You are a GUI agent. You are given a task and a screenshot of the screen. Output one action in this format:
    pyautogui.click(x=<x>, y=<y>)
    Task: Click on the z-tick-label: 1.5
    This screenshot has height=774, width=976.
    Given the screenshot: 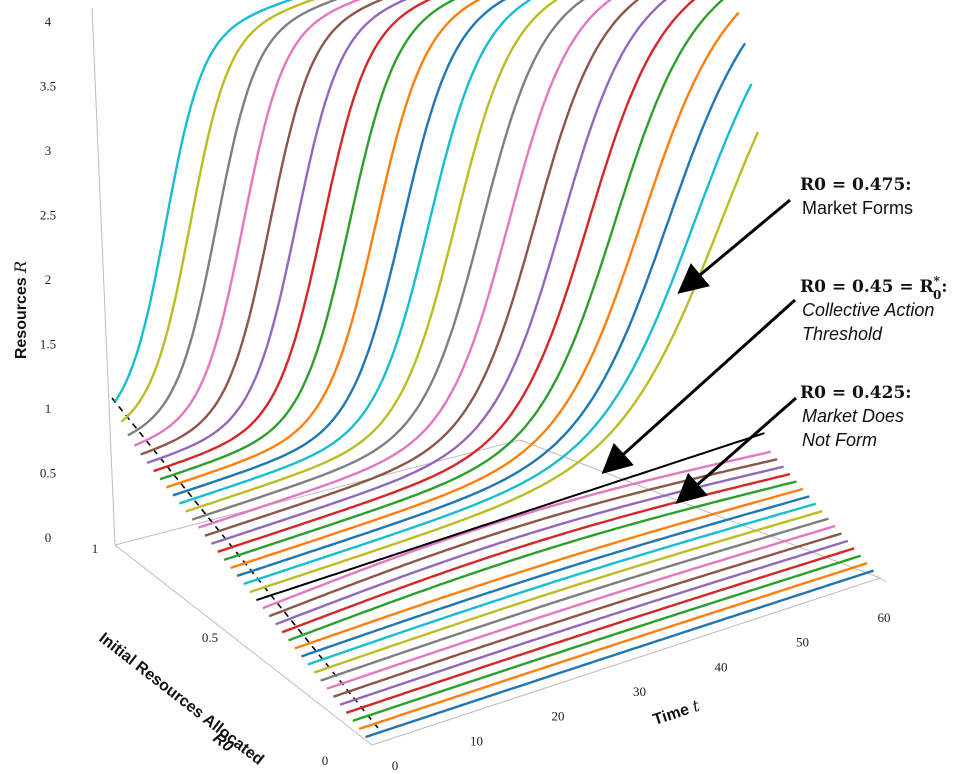 What is the action you would take?
    pyautogui.click(x=48, y=344)
    